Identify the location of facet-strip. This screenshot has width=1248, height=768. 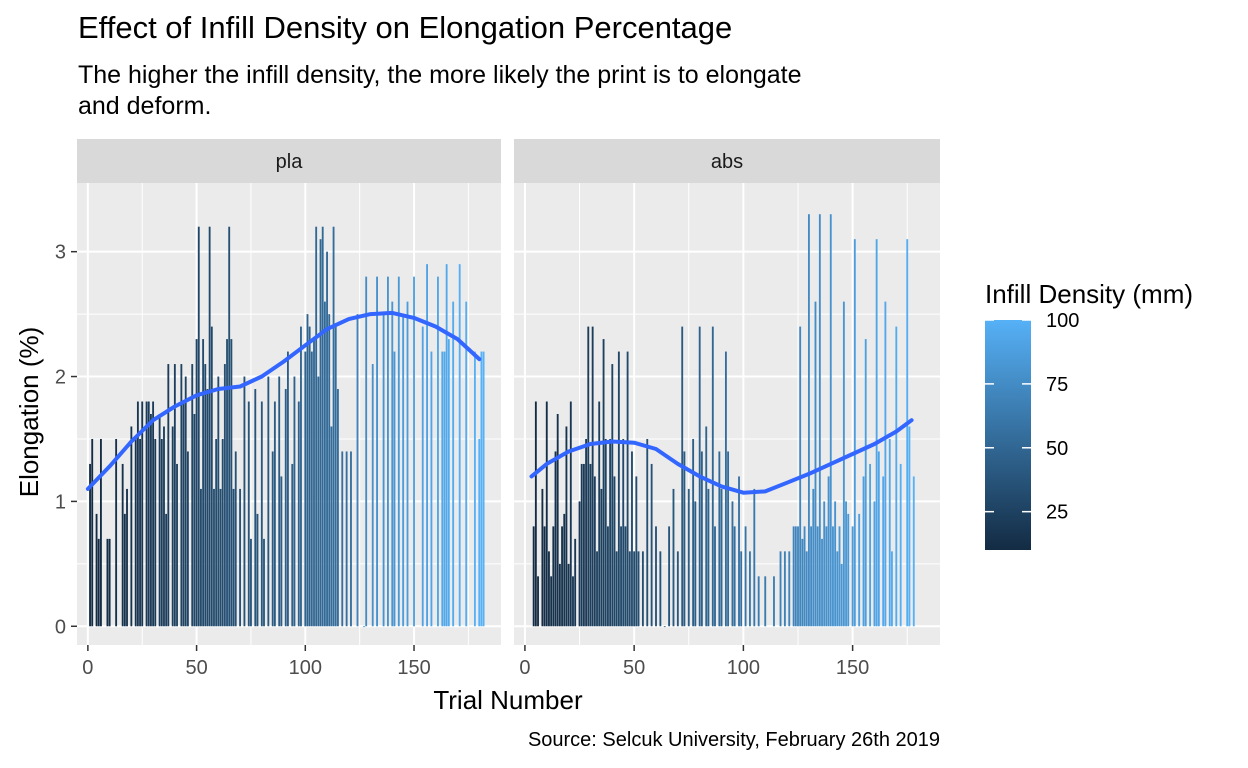
(727, 161).